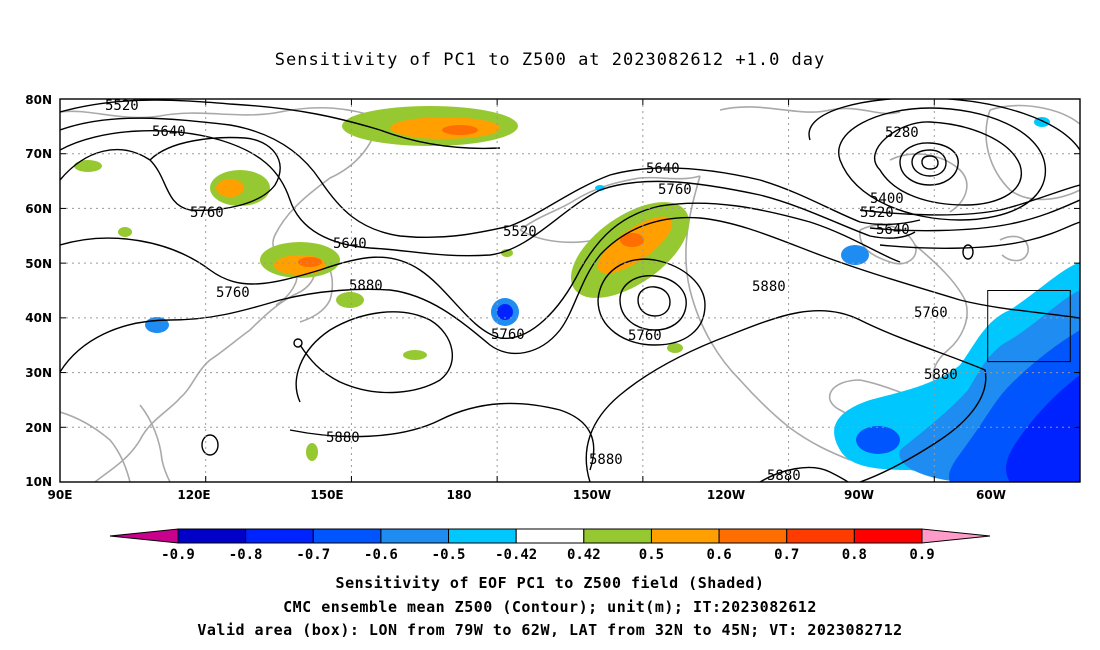  What do you see at coordinates (991, 495) in the screenshot?
I see `lon-tick-label: 60W` at bounding box center [991, 495].